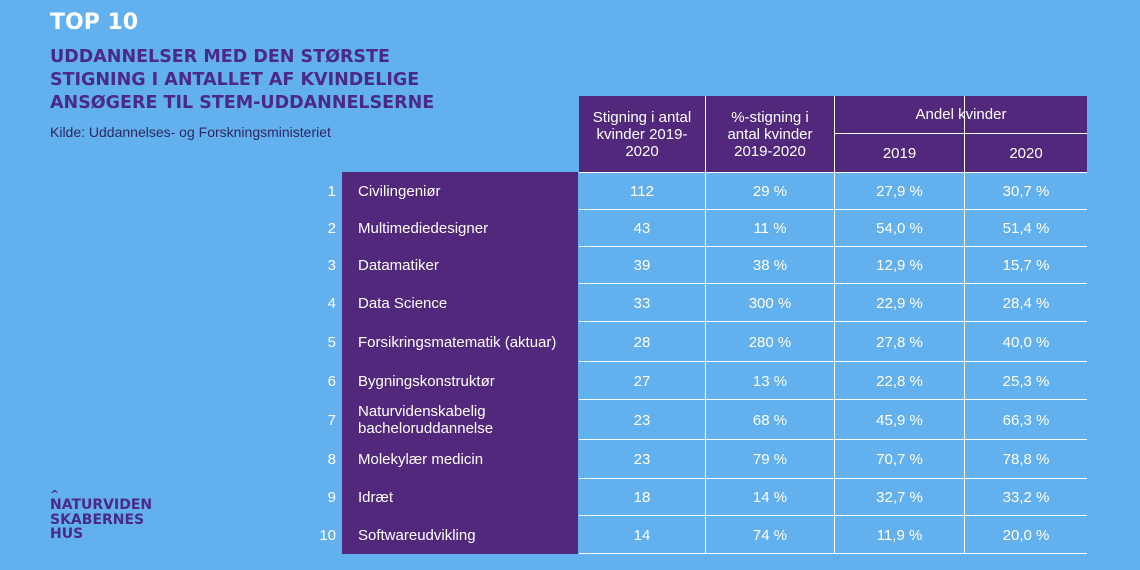 The height and width of the screenshot is (570, 1140). Describe the element at coordinates (642, 228) in the screenshot. I see `cell-increase: 43` at that location.